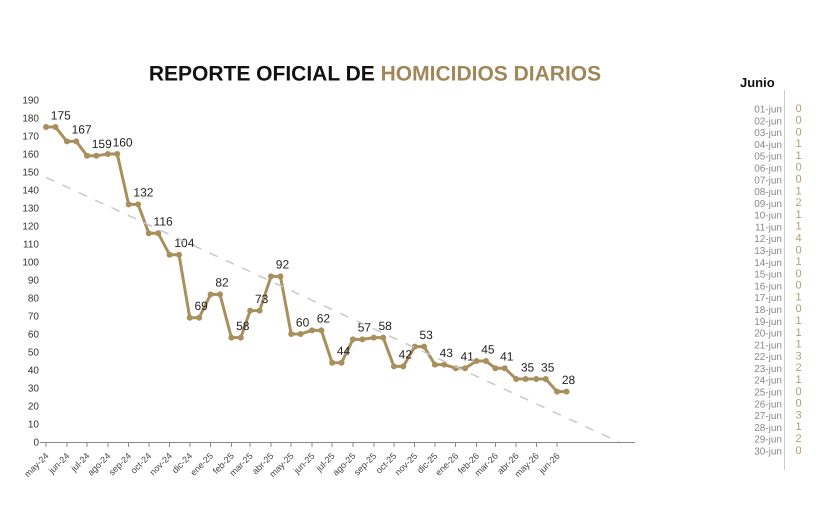 The width and height of the screenshot is (832, 508). I want to click on data-label: 53, so click(426, 335).